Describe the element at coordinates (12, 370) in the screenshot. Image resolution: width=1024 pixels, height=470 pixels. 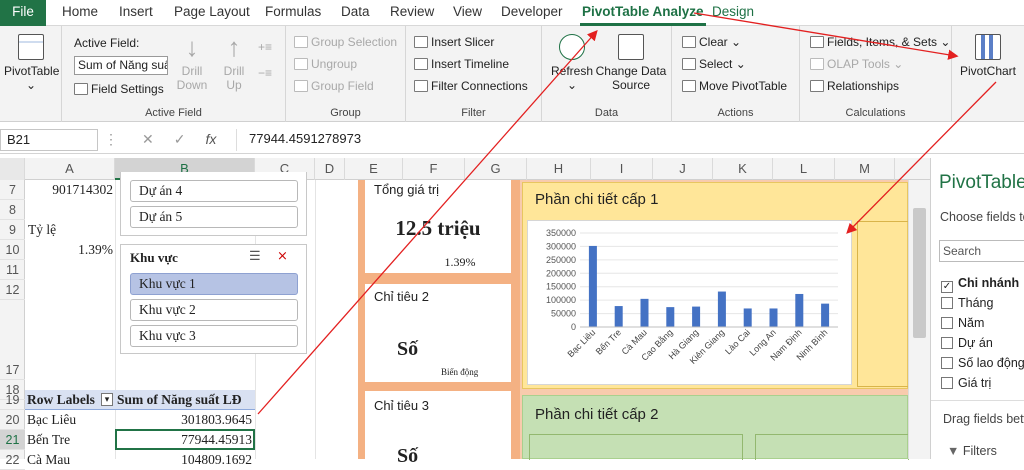
I see `row-17: 17` at that location.